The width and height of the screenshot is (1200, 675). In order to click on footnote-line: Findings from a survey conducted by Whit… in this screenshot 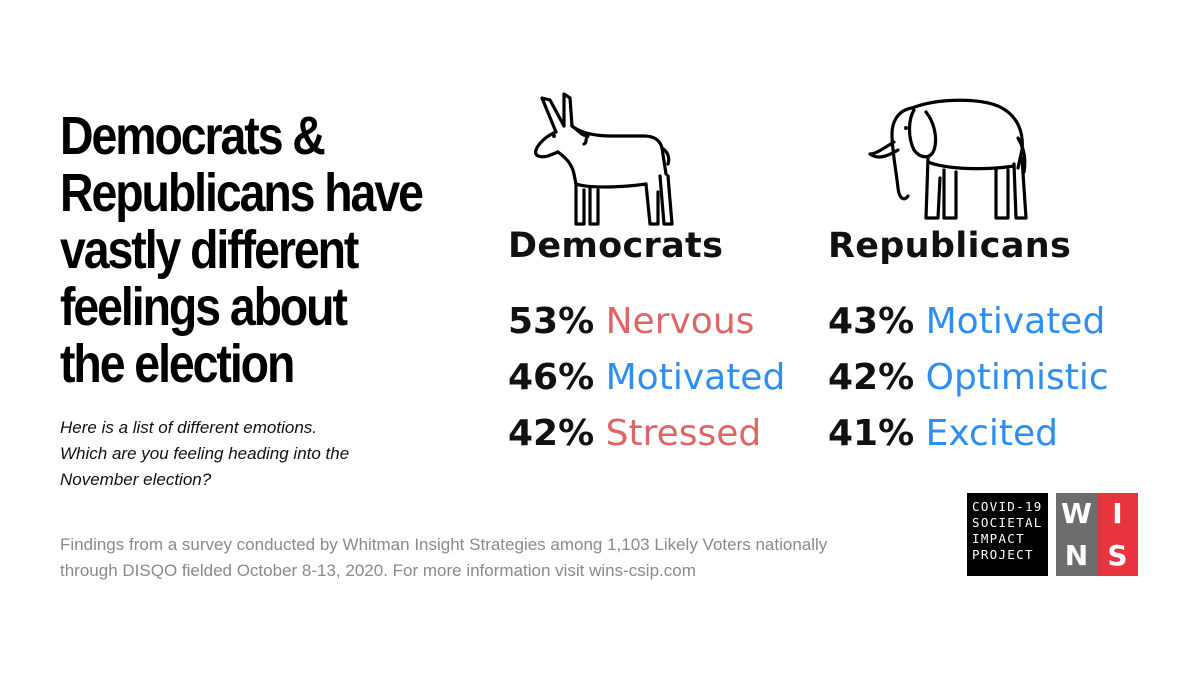, I will do `click(444, 544)`.